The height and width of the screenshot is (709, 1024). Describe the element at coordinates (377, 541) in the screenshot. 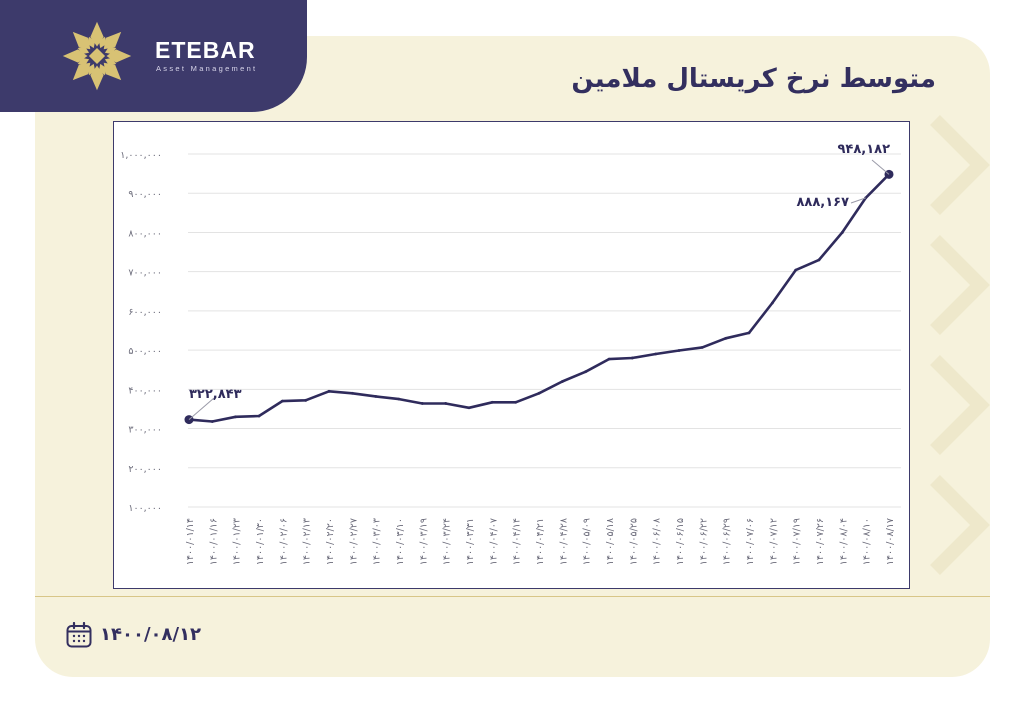

I see `x-tick-label: ۱۴۰۰/۰۳/۰۳` at that location.